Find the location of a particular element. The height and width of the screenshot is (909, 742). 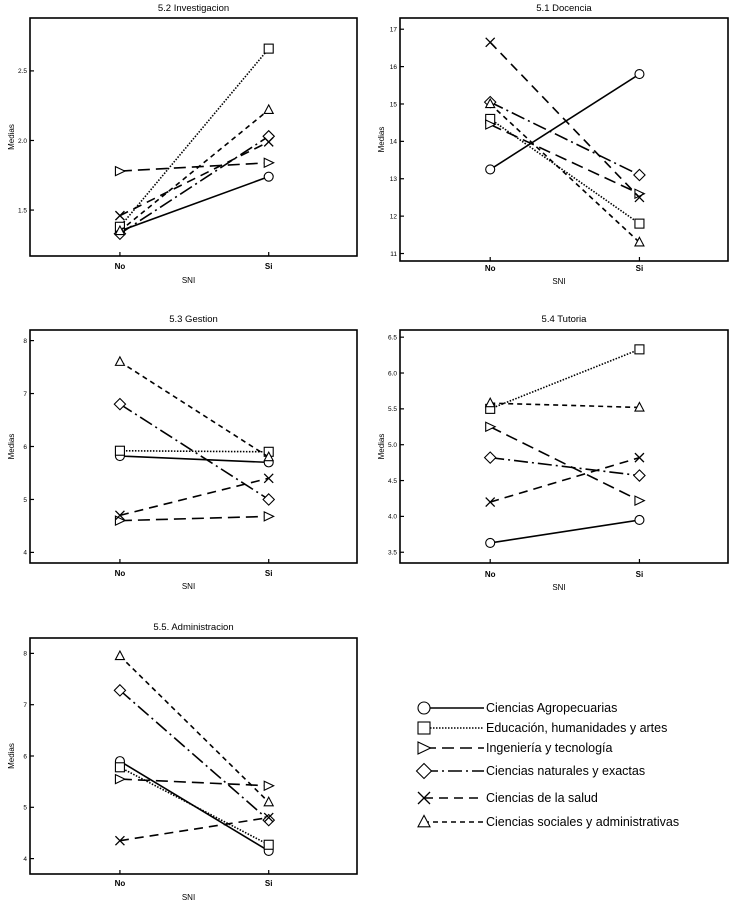

y-tick-label: 14 is located at coordinates (394, 142).